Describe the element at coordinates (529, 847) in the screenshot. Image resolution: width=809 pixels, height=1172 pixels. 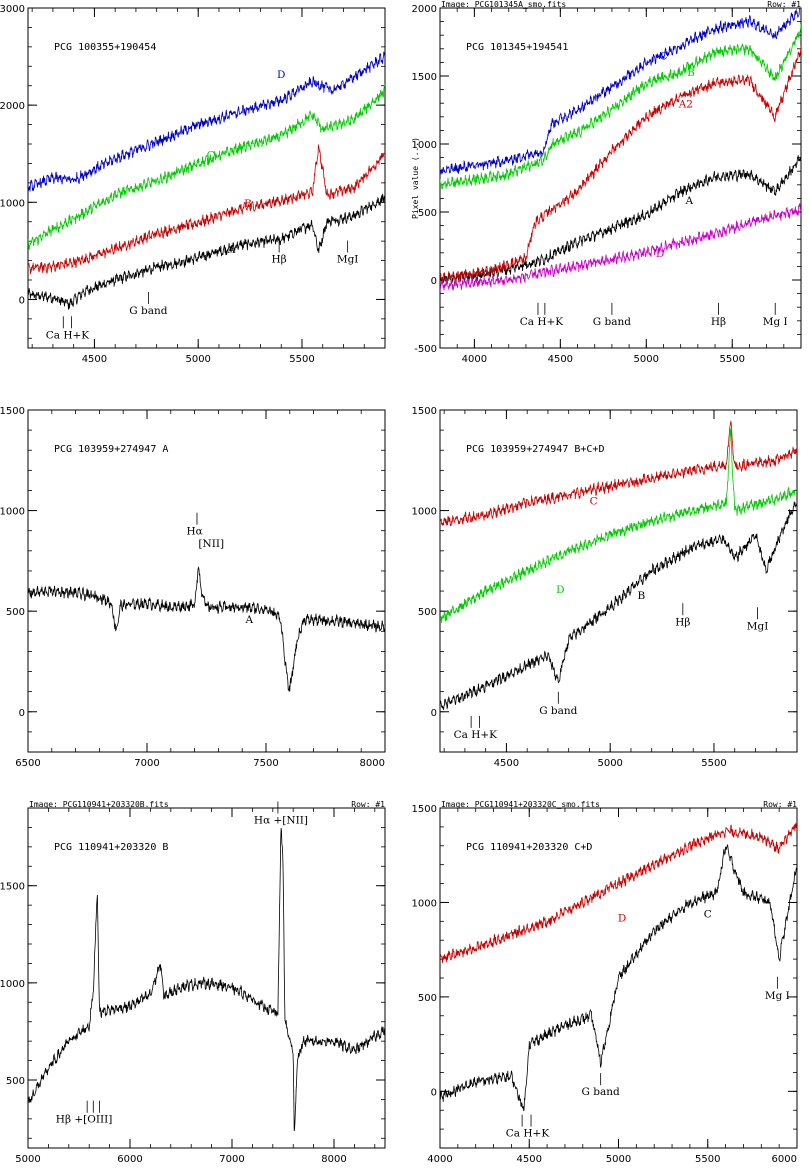
I see `panel-title: PCG 110941+203320 C+D` at that location.